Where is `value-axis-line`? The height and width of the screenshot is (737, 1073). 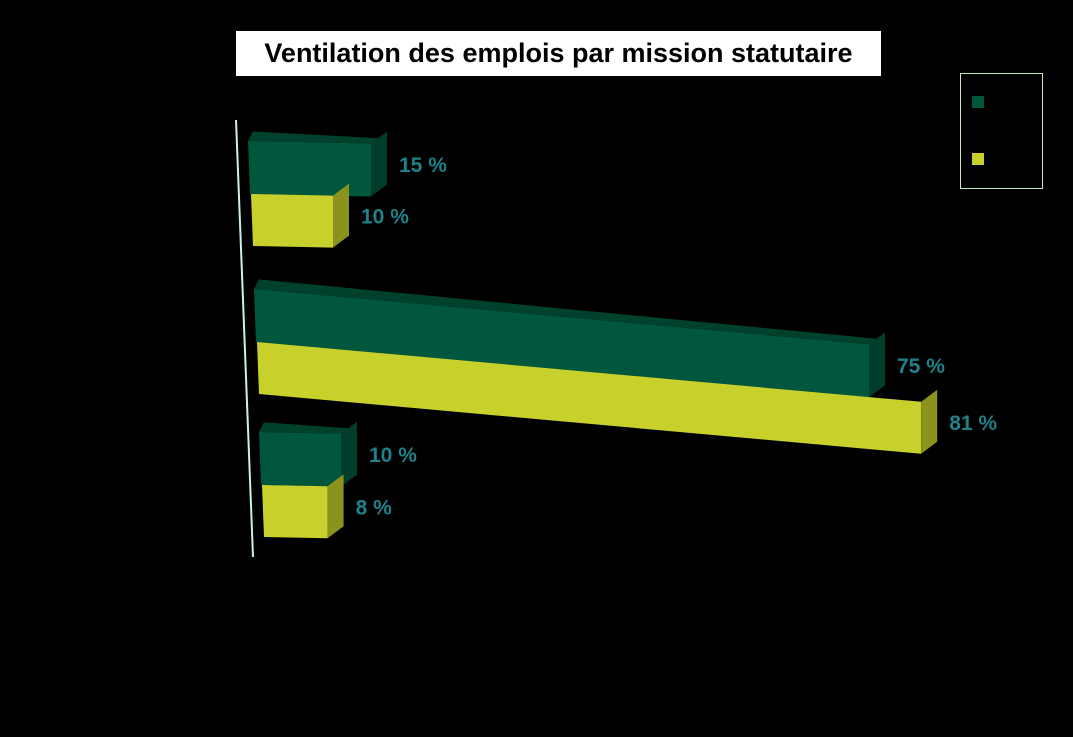
value-axis-line is located at coordinates (244, 338).